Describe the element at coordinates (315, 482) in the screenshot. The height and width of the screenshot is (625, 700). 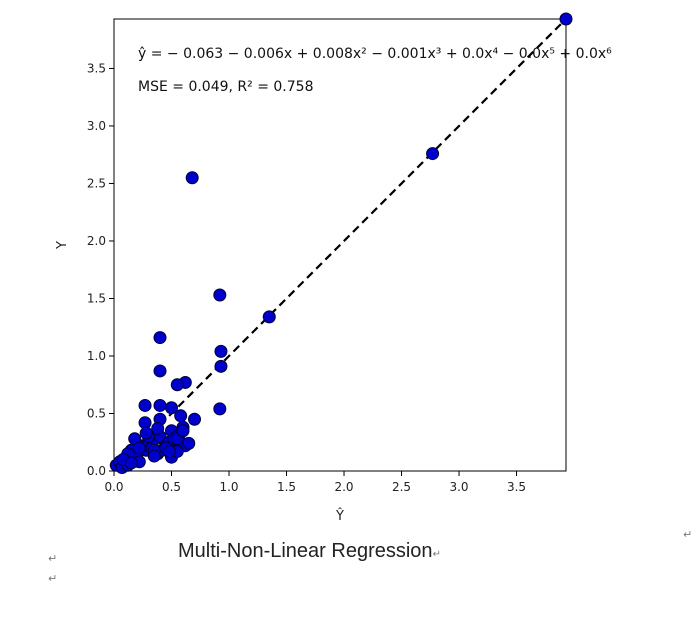
I see `x-axis-ticks: 0.0 0.5 1.0 1.5 2.0 2.5 3.0 3.5` at that location.